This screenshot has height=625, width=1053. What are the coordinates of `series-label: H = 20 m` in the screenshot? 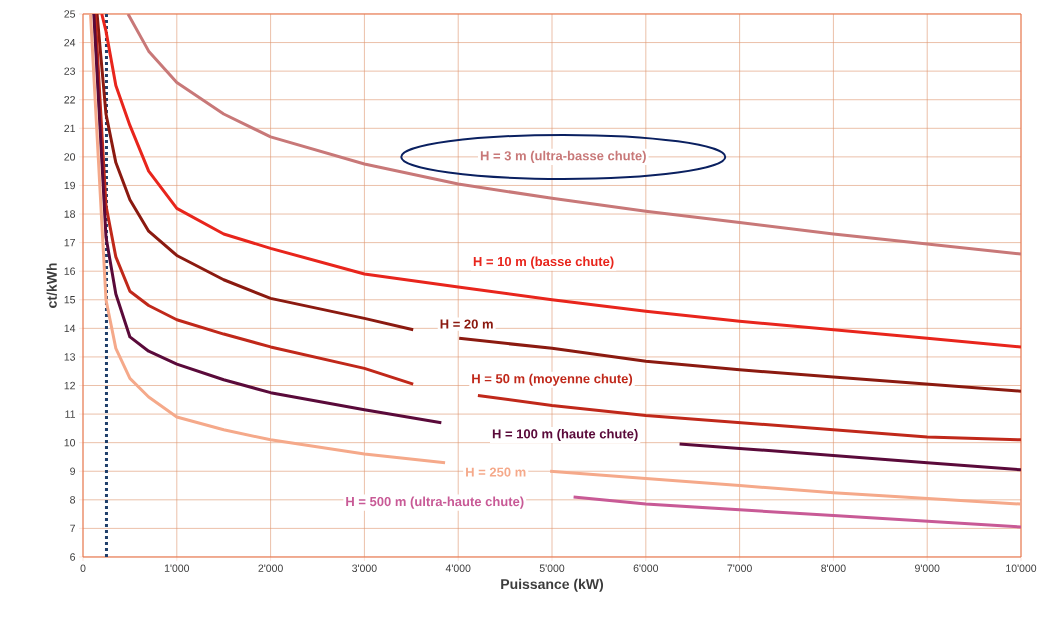 It's located at (466, 324).